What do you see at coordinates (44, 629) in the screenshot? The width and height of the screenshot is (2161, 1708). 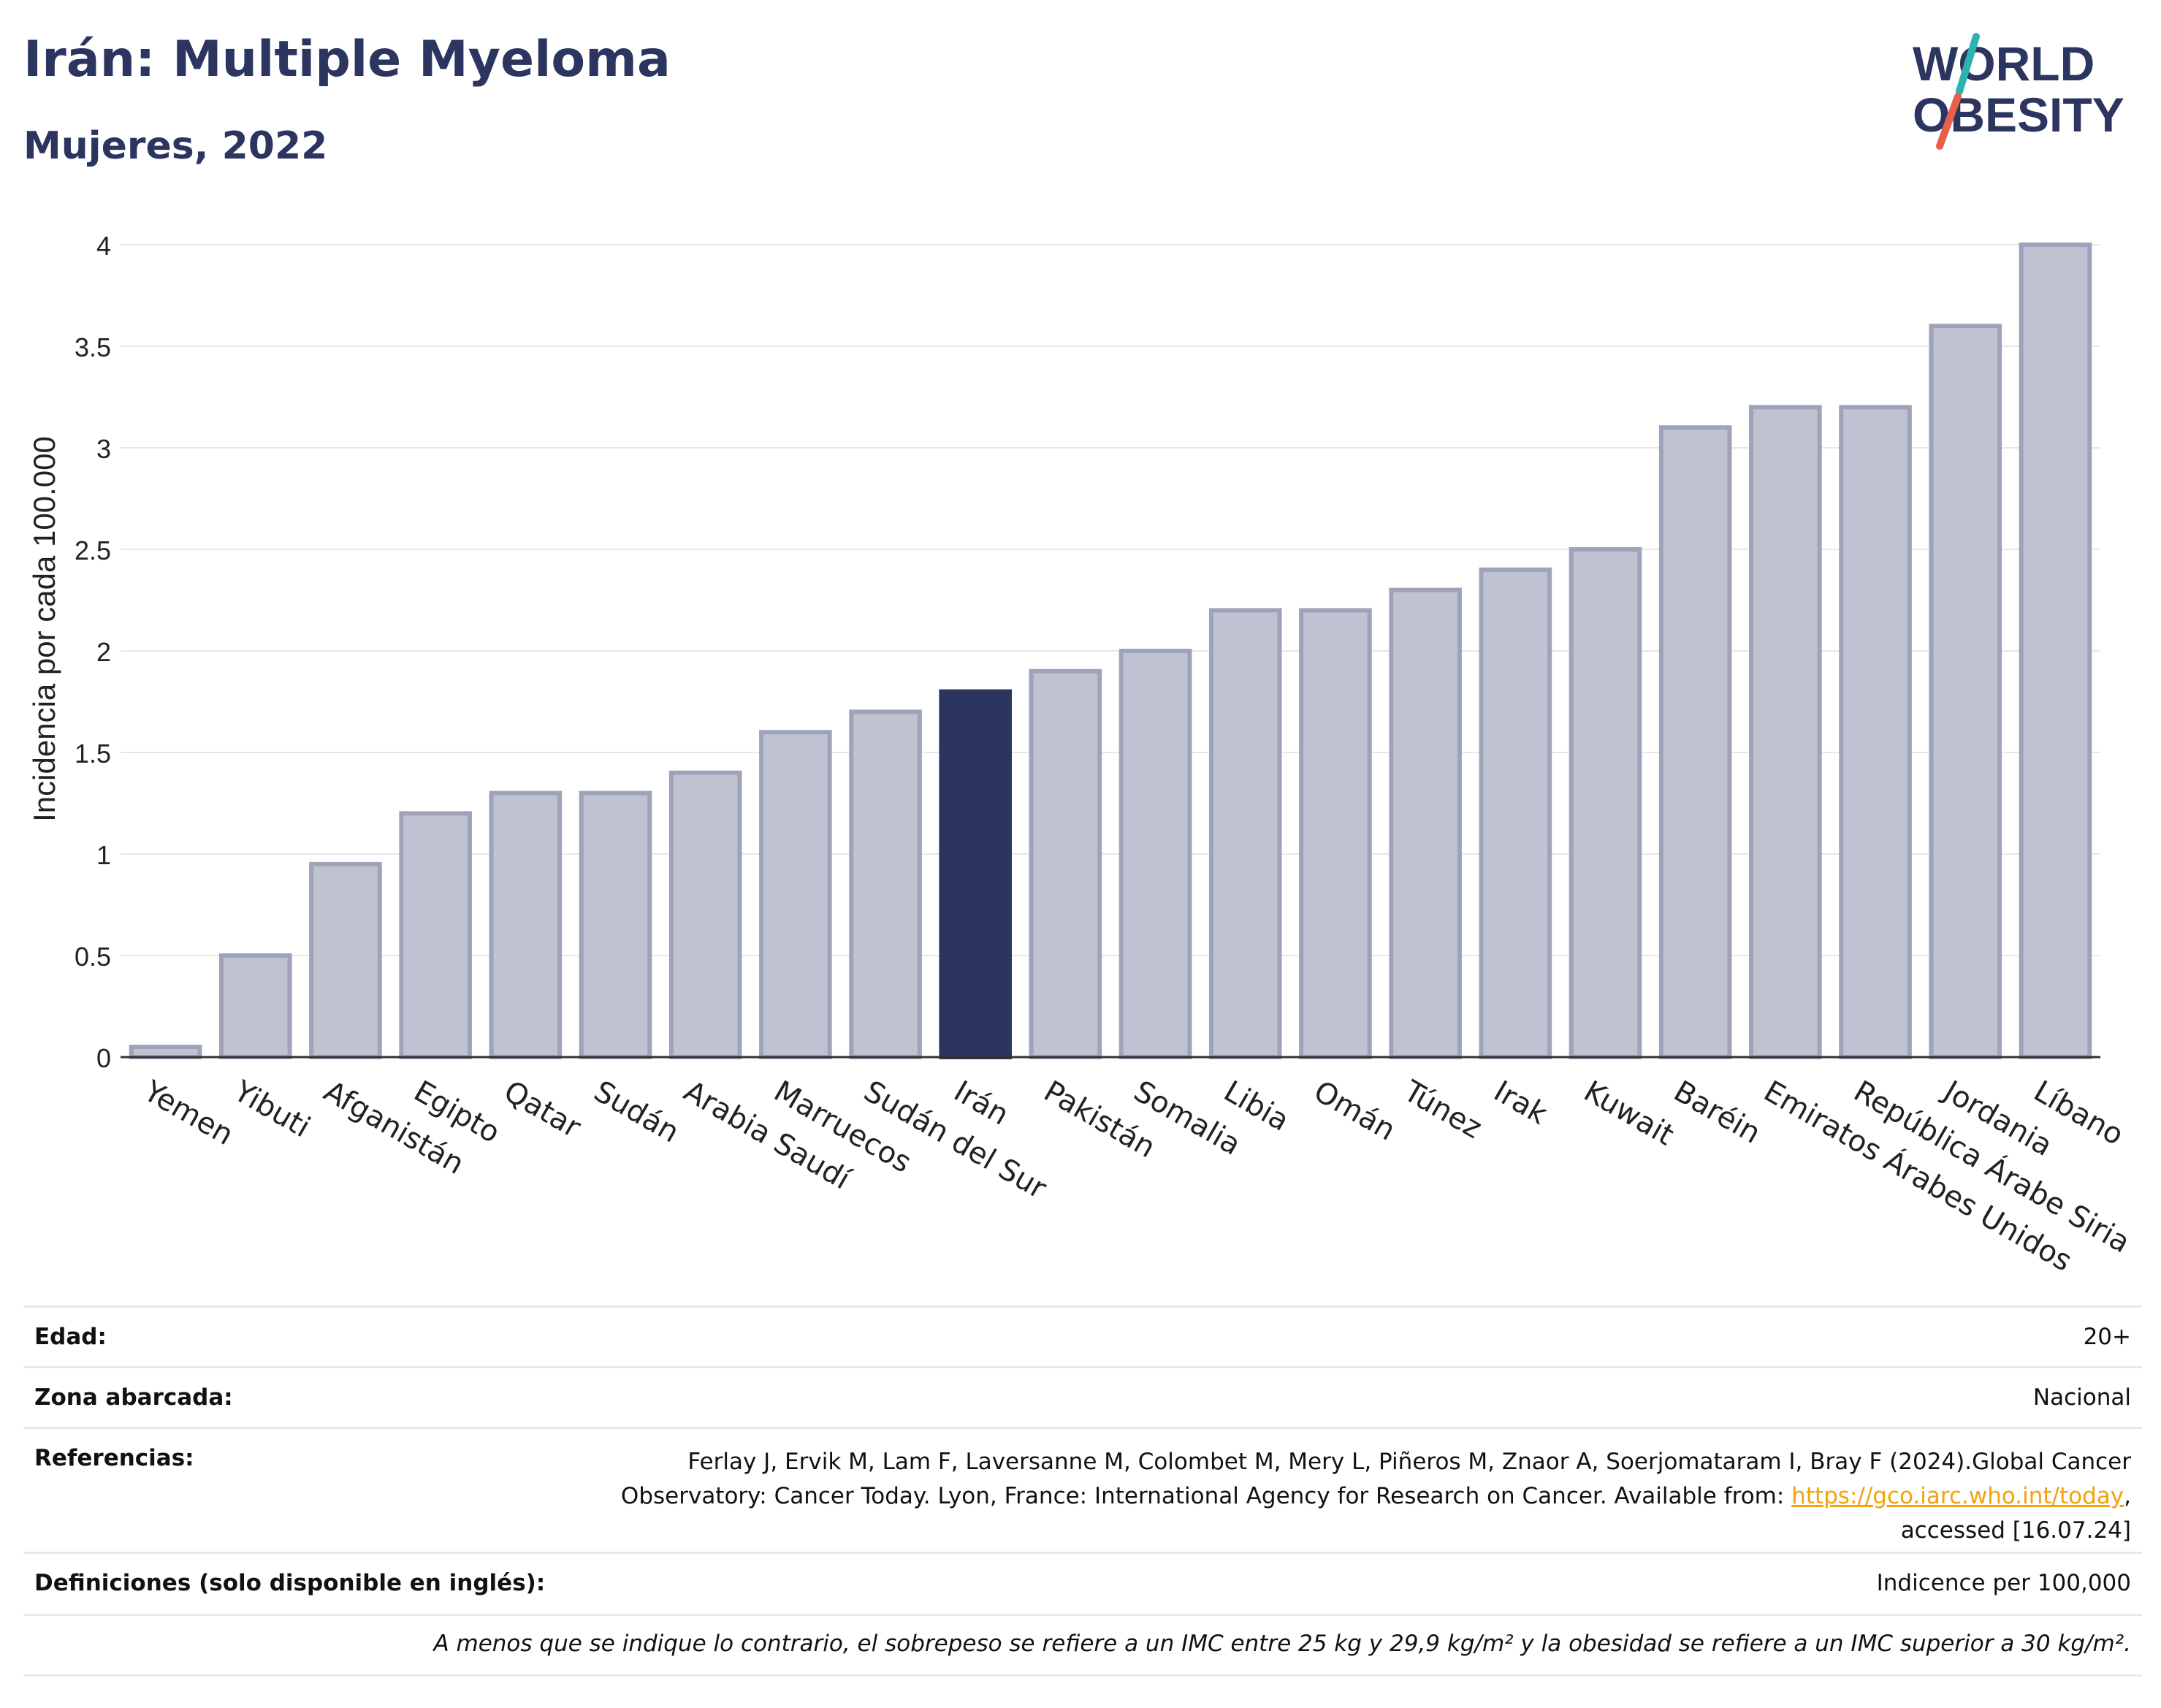 I see `y-axis-label: Incidencia por cada 100.000` at bounding box center [44, 629].